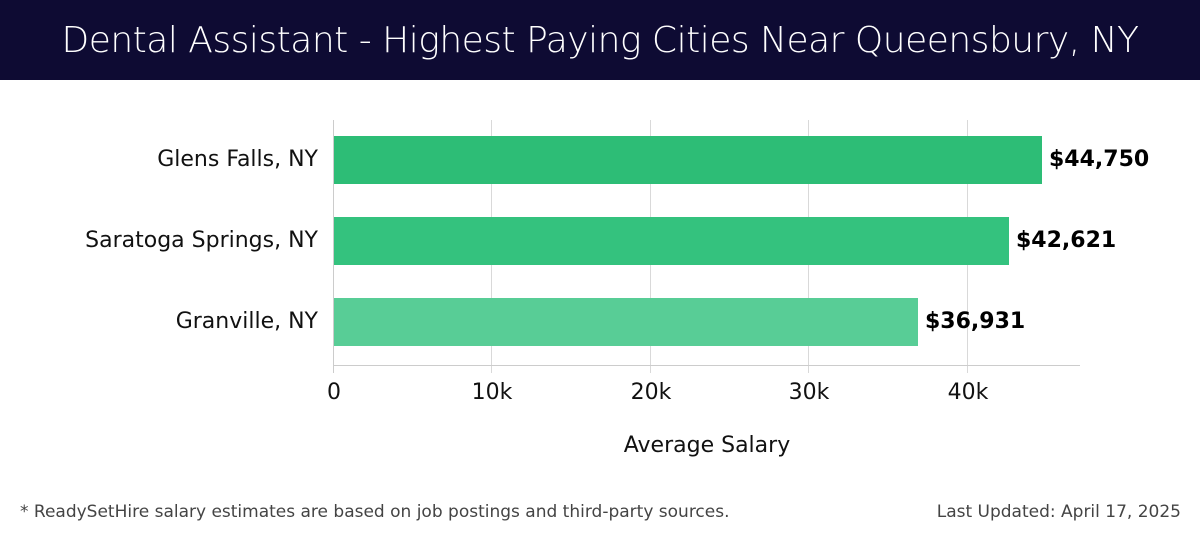 The width and height of the screenshot is (1200, 540). I want to click on value-label: $42,621, so click(1066, 240).